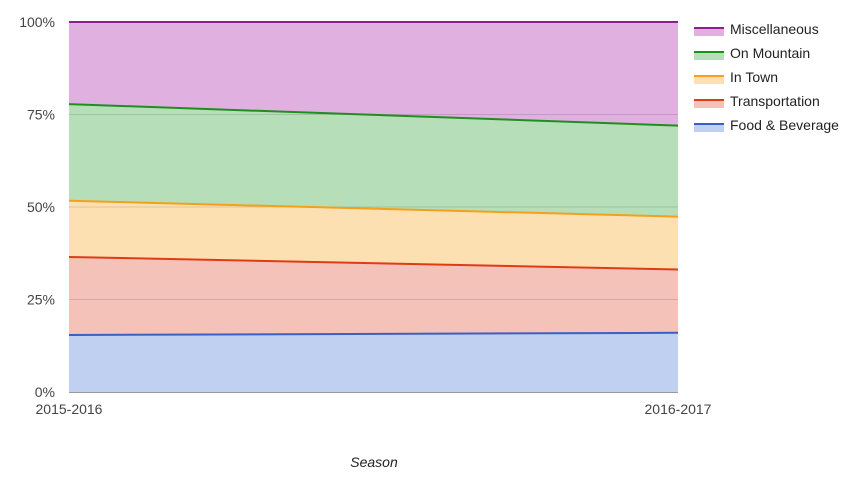 The height and width of the screenshot is (483, 860). I want to click on legend-label: Food & Beverage, so click(784, 125).